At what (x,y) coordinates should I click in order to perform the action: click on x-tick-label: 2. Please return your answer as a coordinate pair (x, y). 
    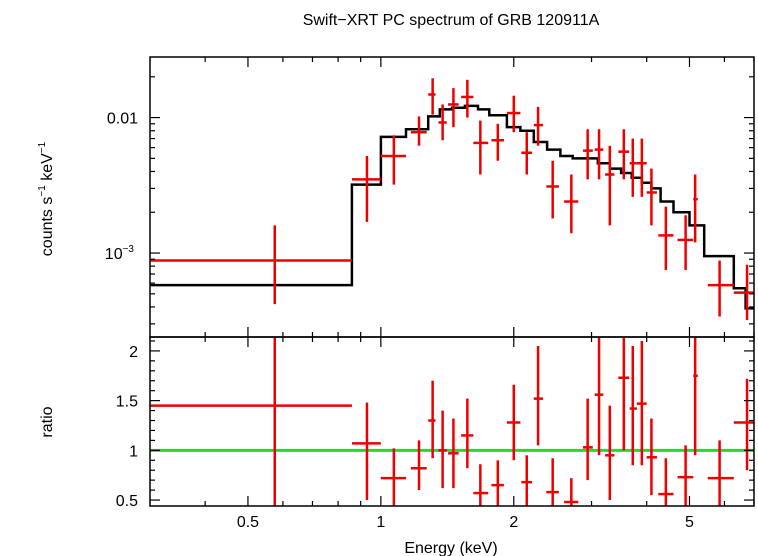
    Looking at the image, I should click on (513, 522).